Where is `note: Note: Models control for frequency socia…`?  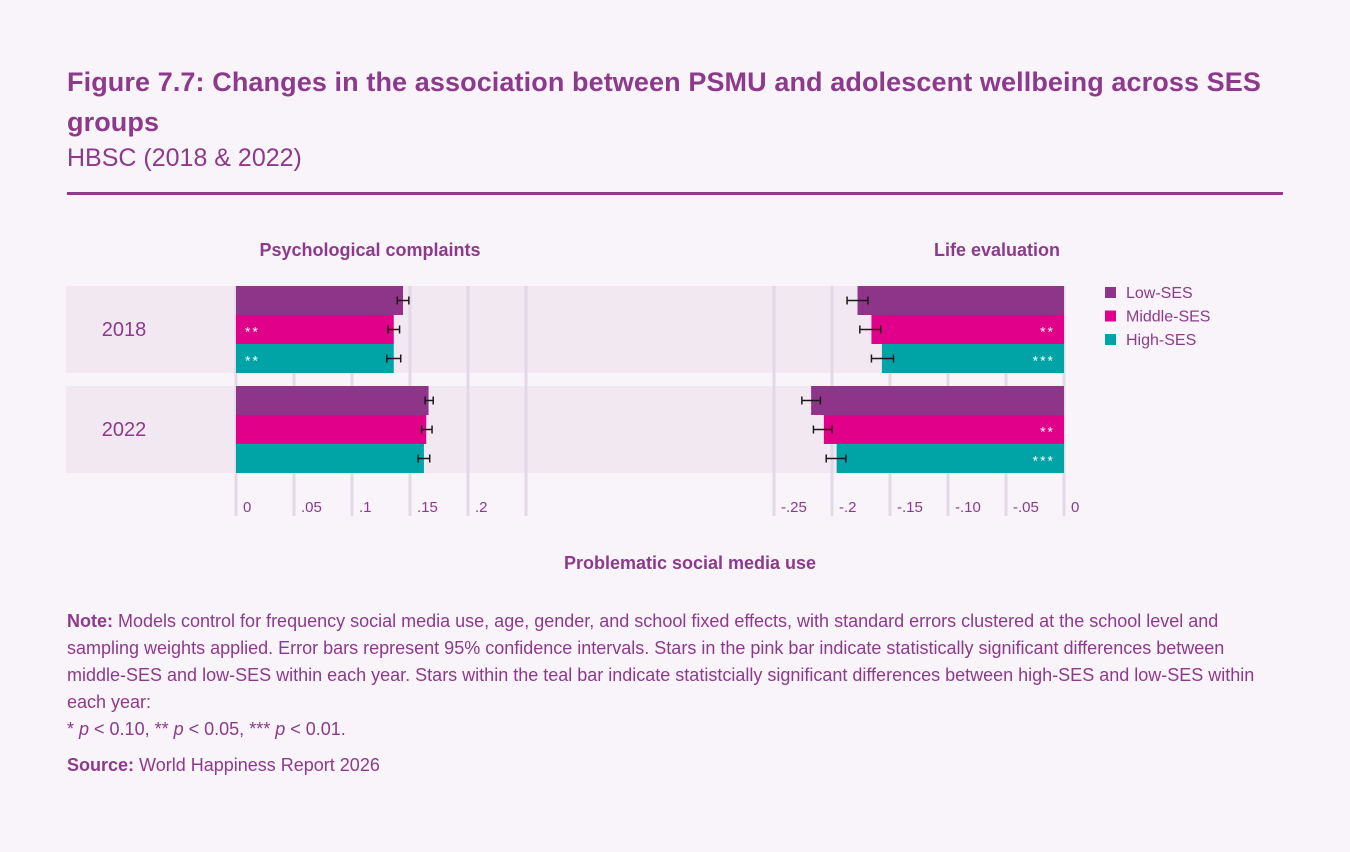
note: Note: Models control for frequency socia… is located at coordinates (677, 675).